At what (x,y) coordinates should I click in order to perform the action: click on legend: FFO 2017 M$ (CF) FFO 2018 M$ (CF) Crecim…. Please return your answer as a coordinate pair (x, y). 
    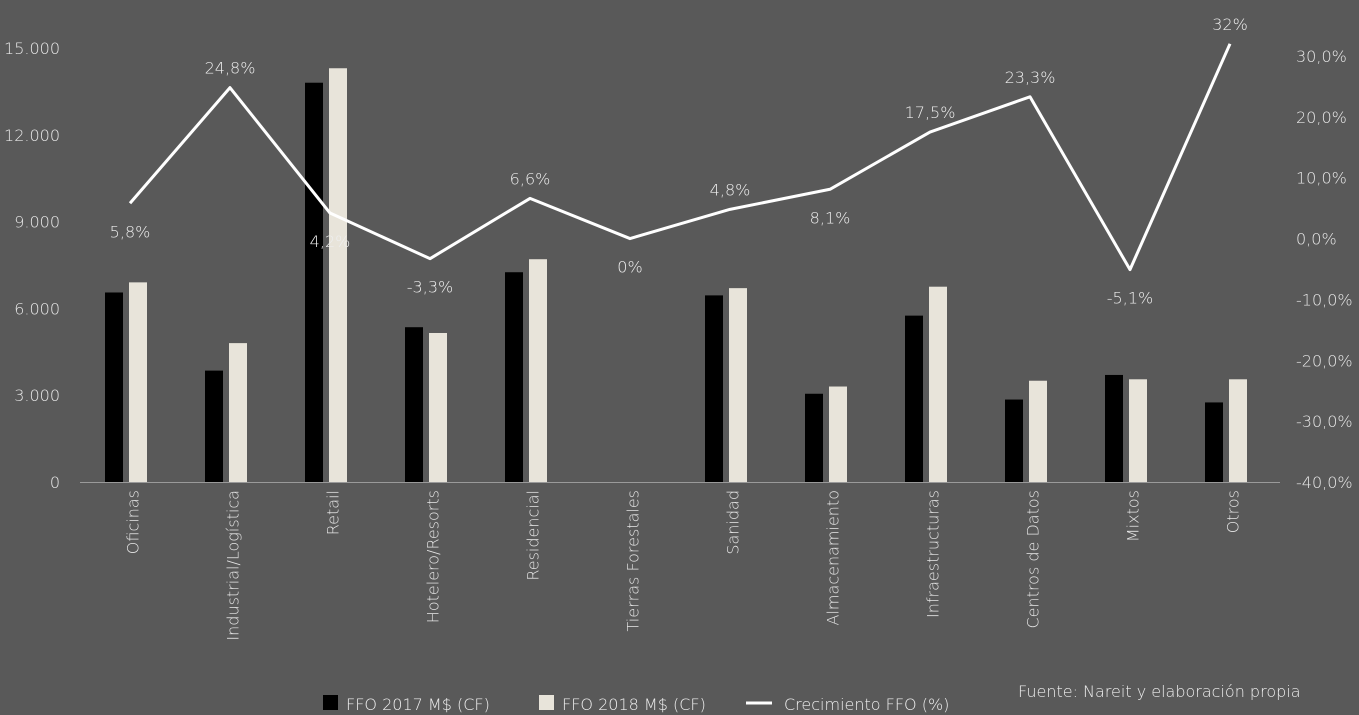
    Looking at the image, I should click on (636, 704).